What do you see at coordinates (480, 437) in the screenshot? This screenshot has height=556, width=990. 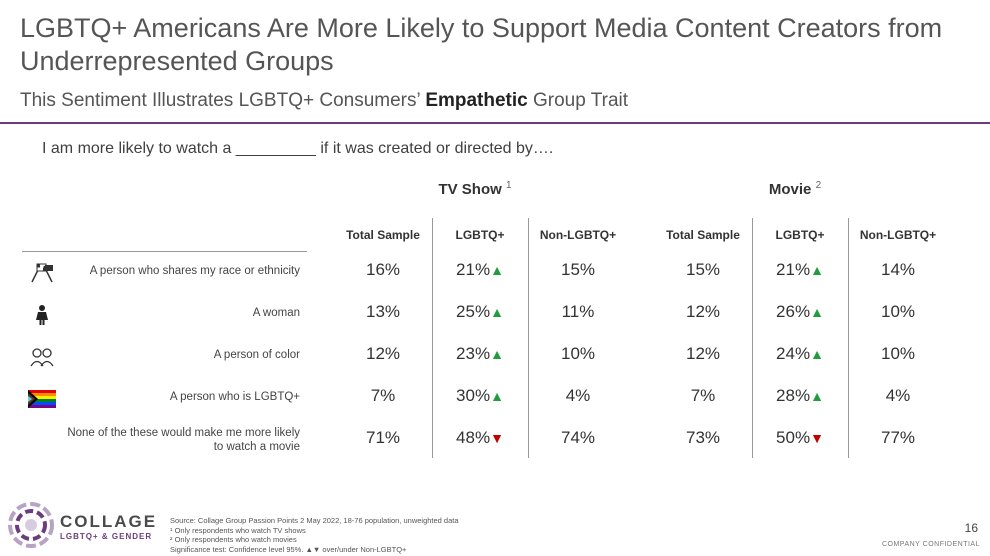 I see `table-cell: 48%▼` at bounding box center [480, 437].